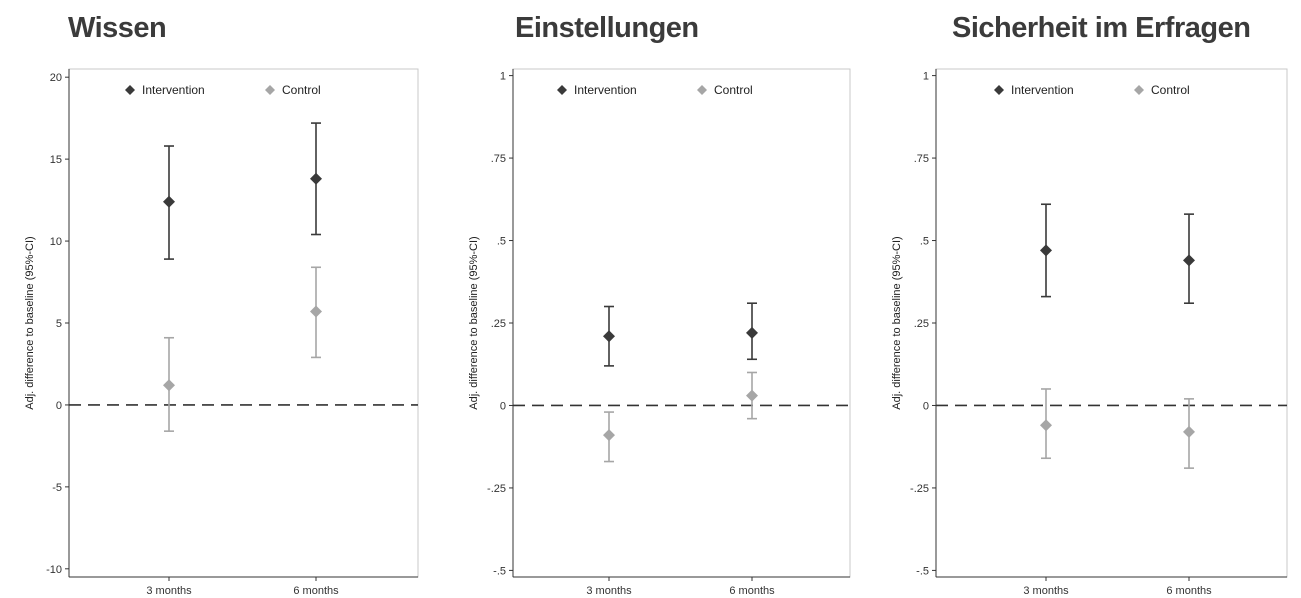 The height and width of the screenshot is (598, 1301). I want to click on chart-title-sicherheit: Sicherheit im Erfragen, so click(1101, 28).